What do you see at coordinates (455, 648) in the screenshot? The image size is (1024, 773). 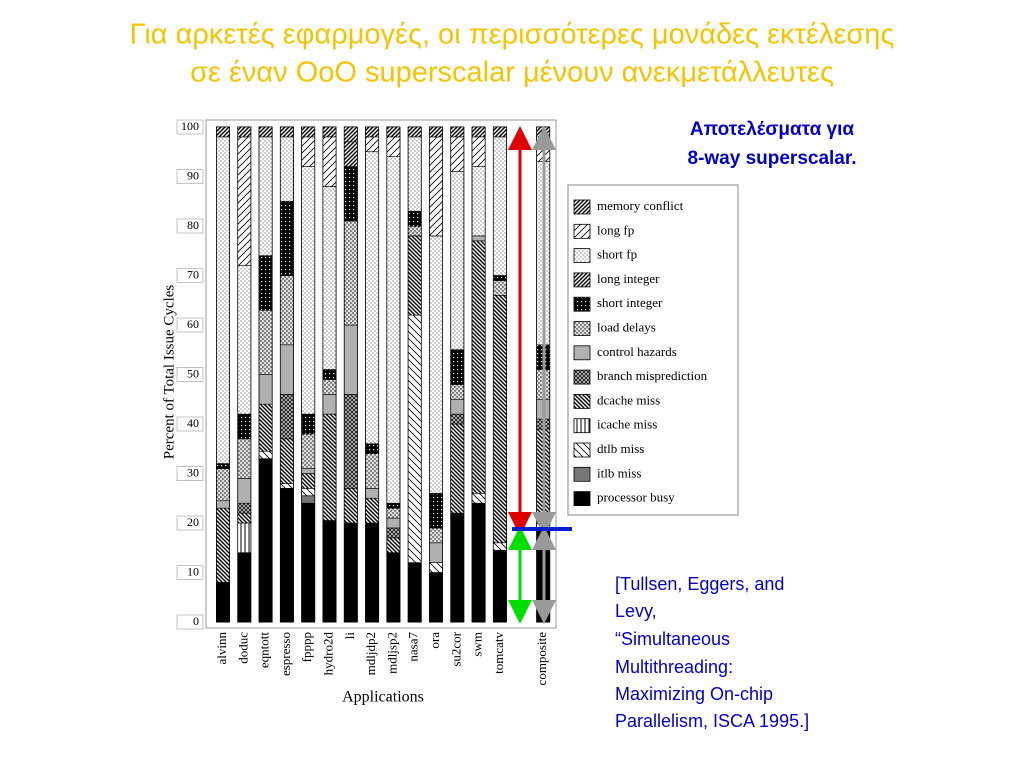 I see `x-tick-label: su2cor` at bounding box center [455, 648].